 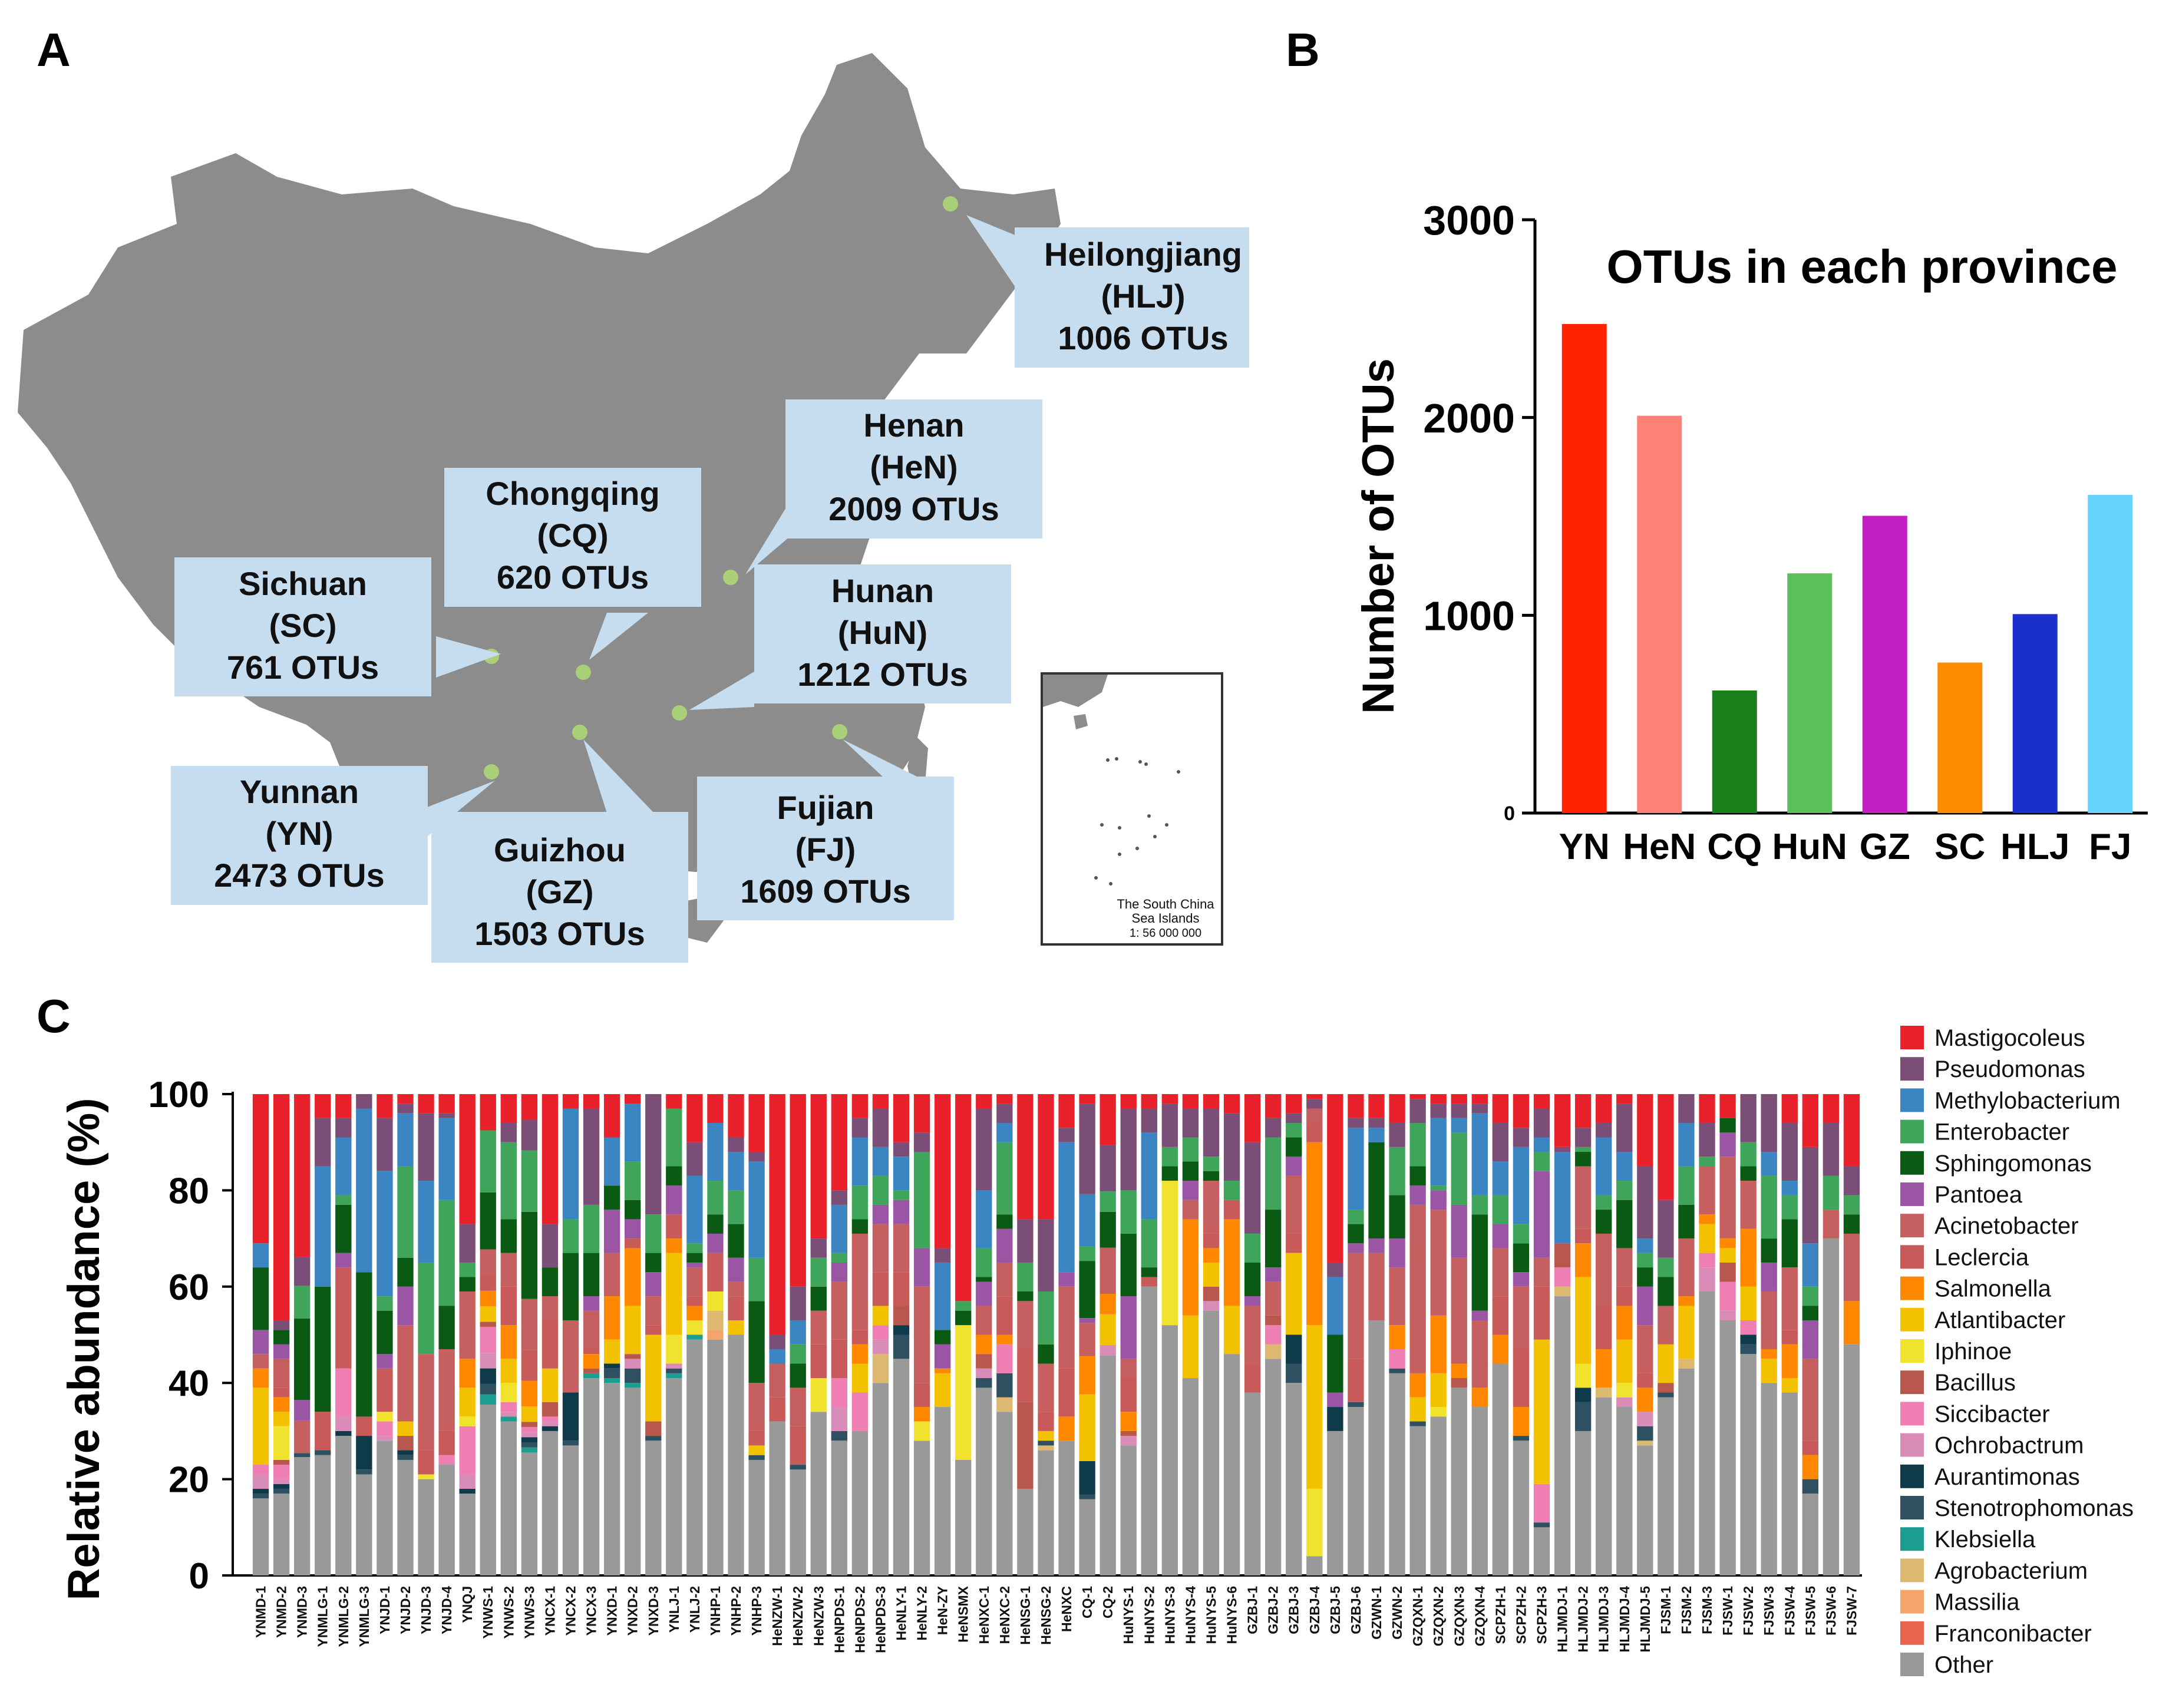 What do you see at coordinates (2007, 1477) in the screenshot?
I see `legend-label: Aurantimonas` at bounding box center [2007, 1477].